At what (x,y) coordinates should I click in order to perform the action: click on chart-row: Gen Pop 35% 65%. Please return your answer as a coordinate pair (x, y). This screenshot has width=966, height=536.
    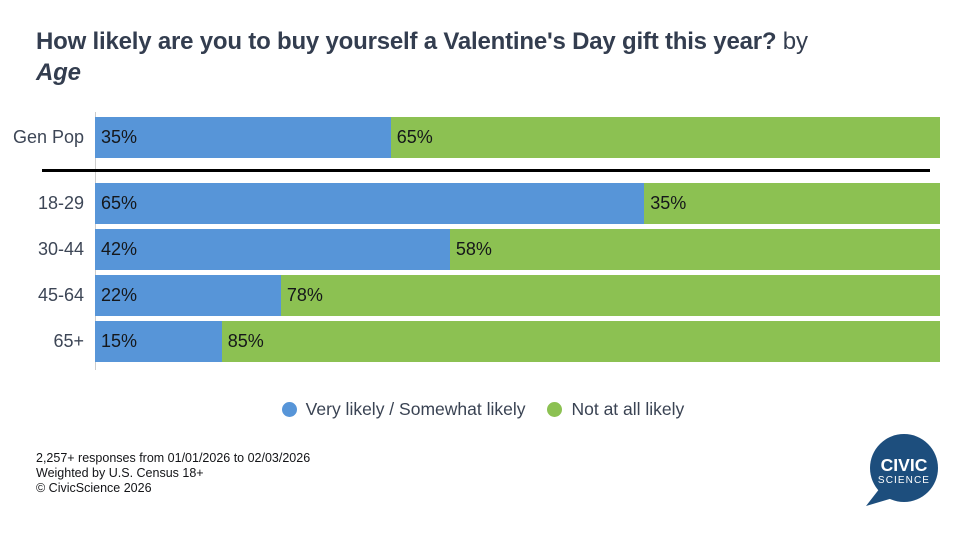
    Looking at the image, I should click on (483, 137).